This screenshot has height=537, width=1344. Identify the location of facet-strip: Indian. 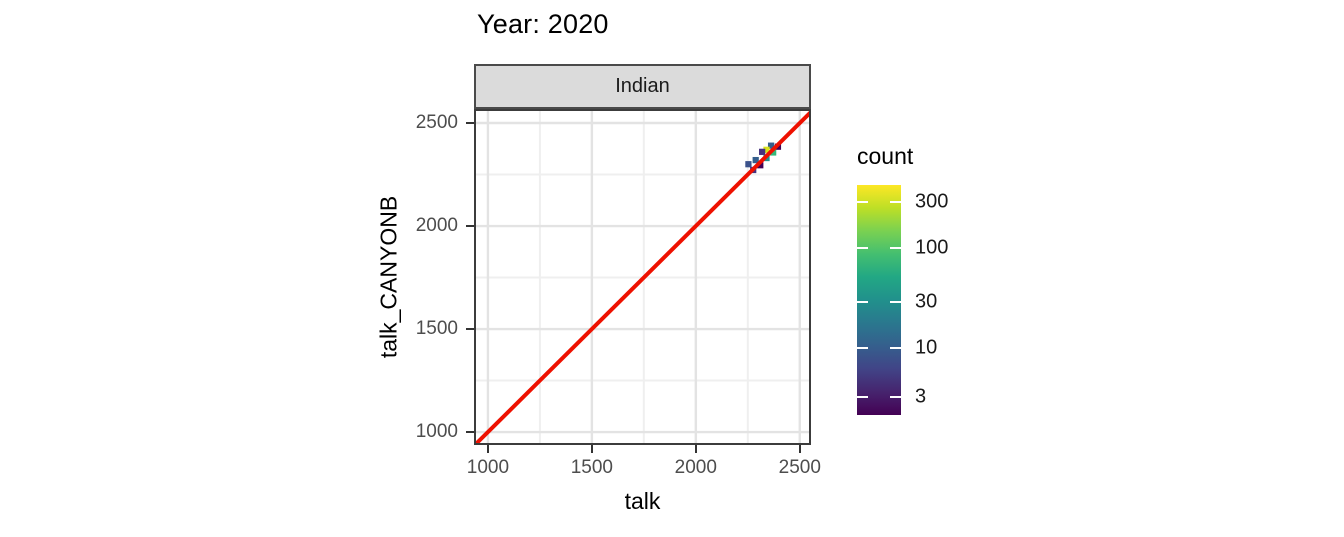
(642, 86).